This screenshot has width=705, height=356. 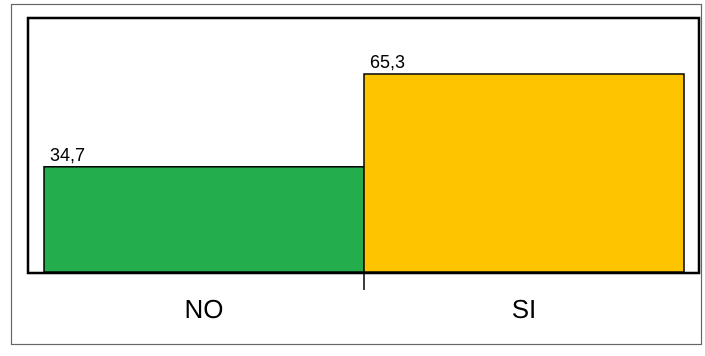 What do you see at coordinates (67, 155) in the screenshot?
I see `value-label-no: 34,7` at bounding box center [67, 155].